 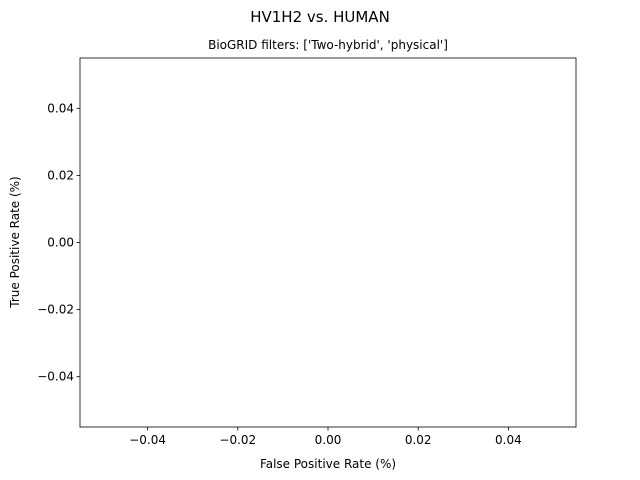 I want to click on y-tick-label: 0.00, so click(x=60, y=243).